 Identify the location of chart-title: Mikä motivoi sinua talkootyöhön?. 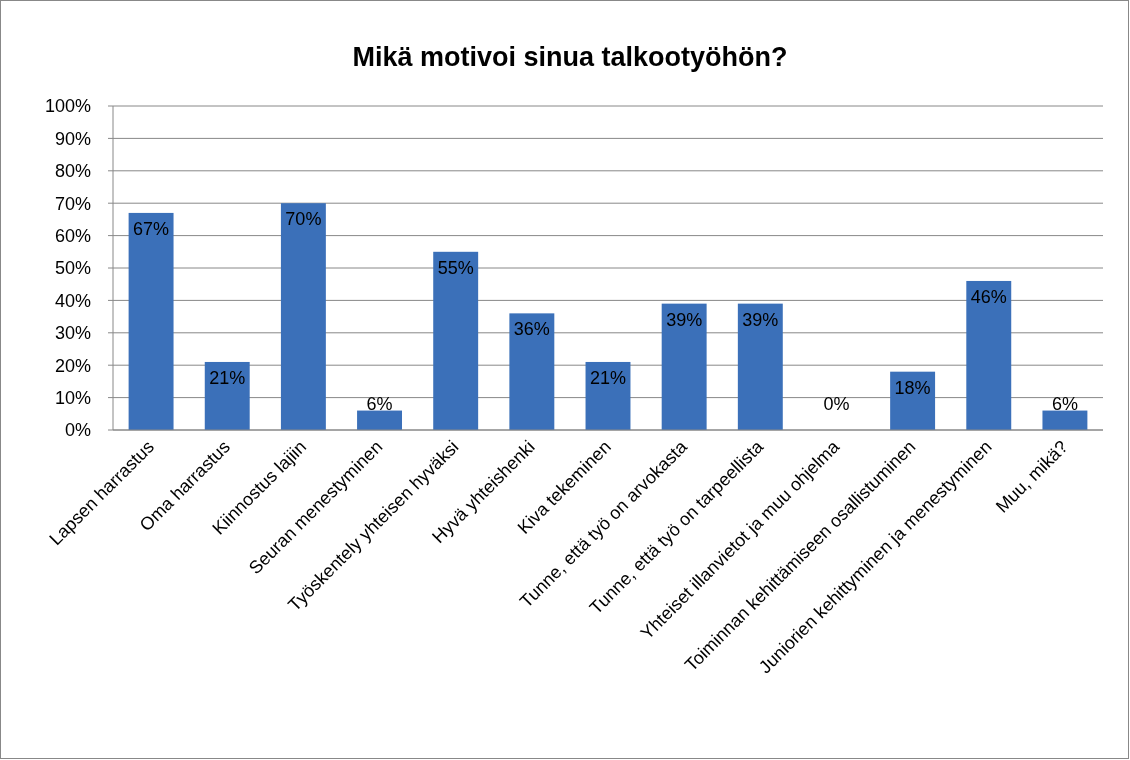
(570, 57).